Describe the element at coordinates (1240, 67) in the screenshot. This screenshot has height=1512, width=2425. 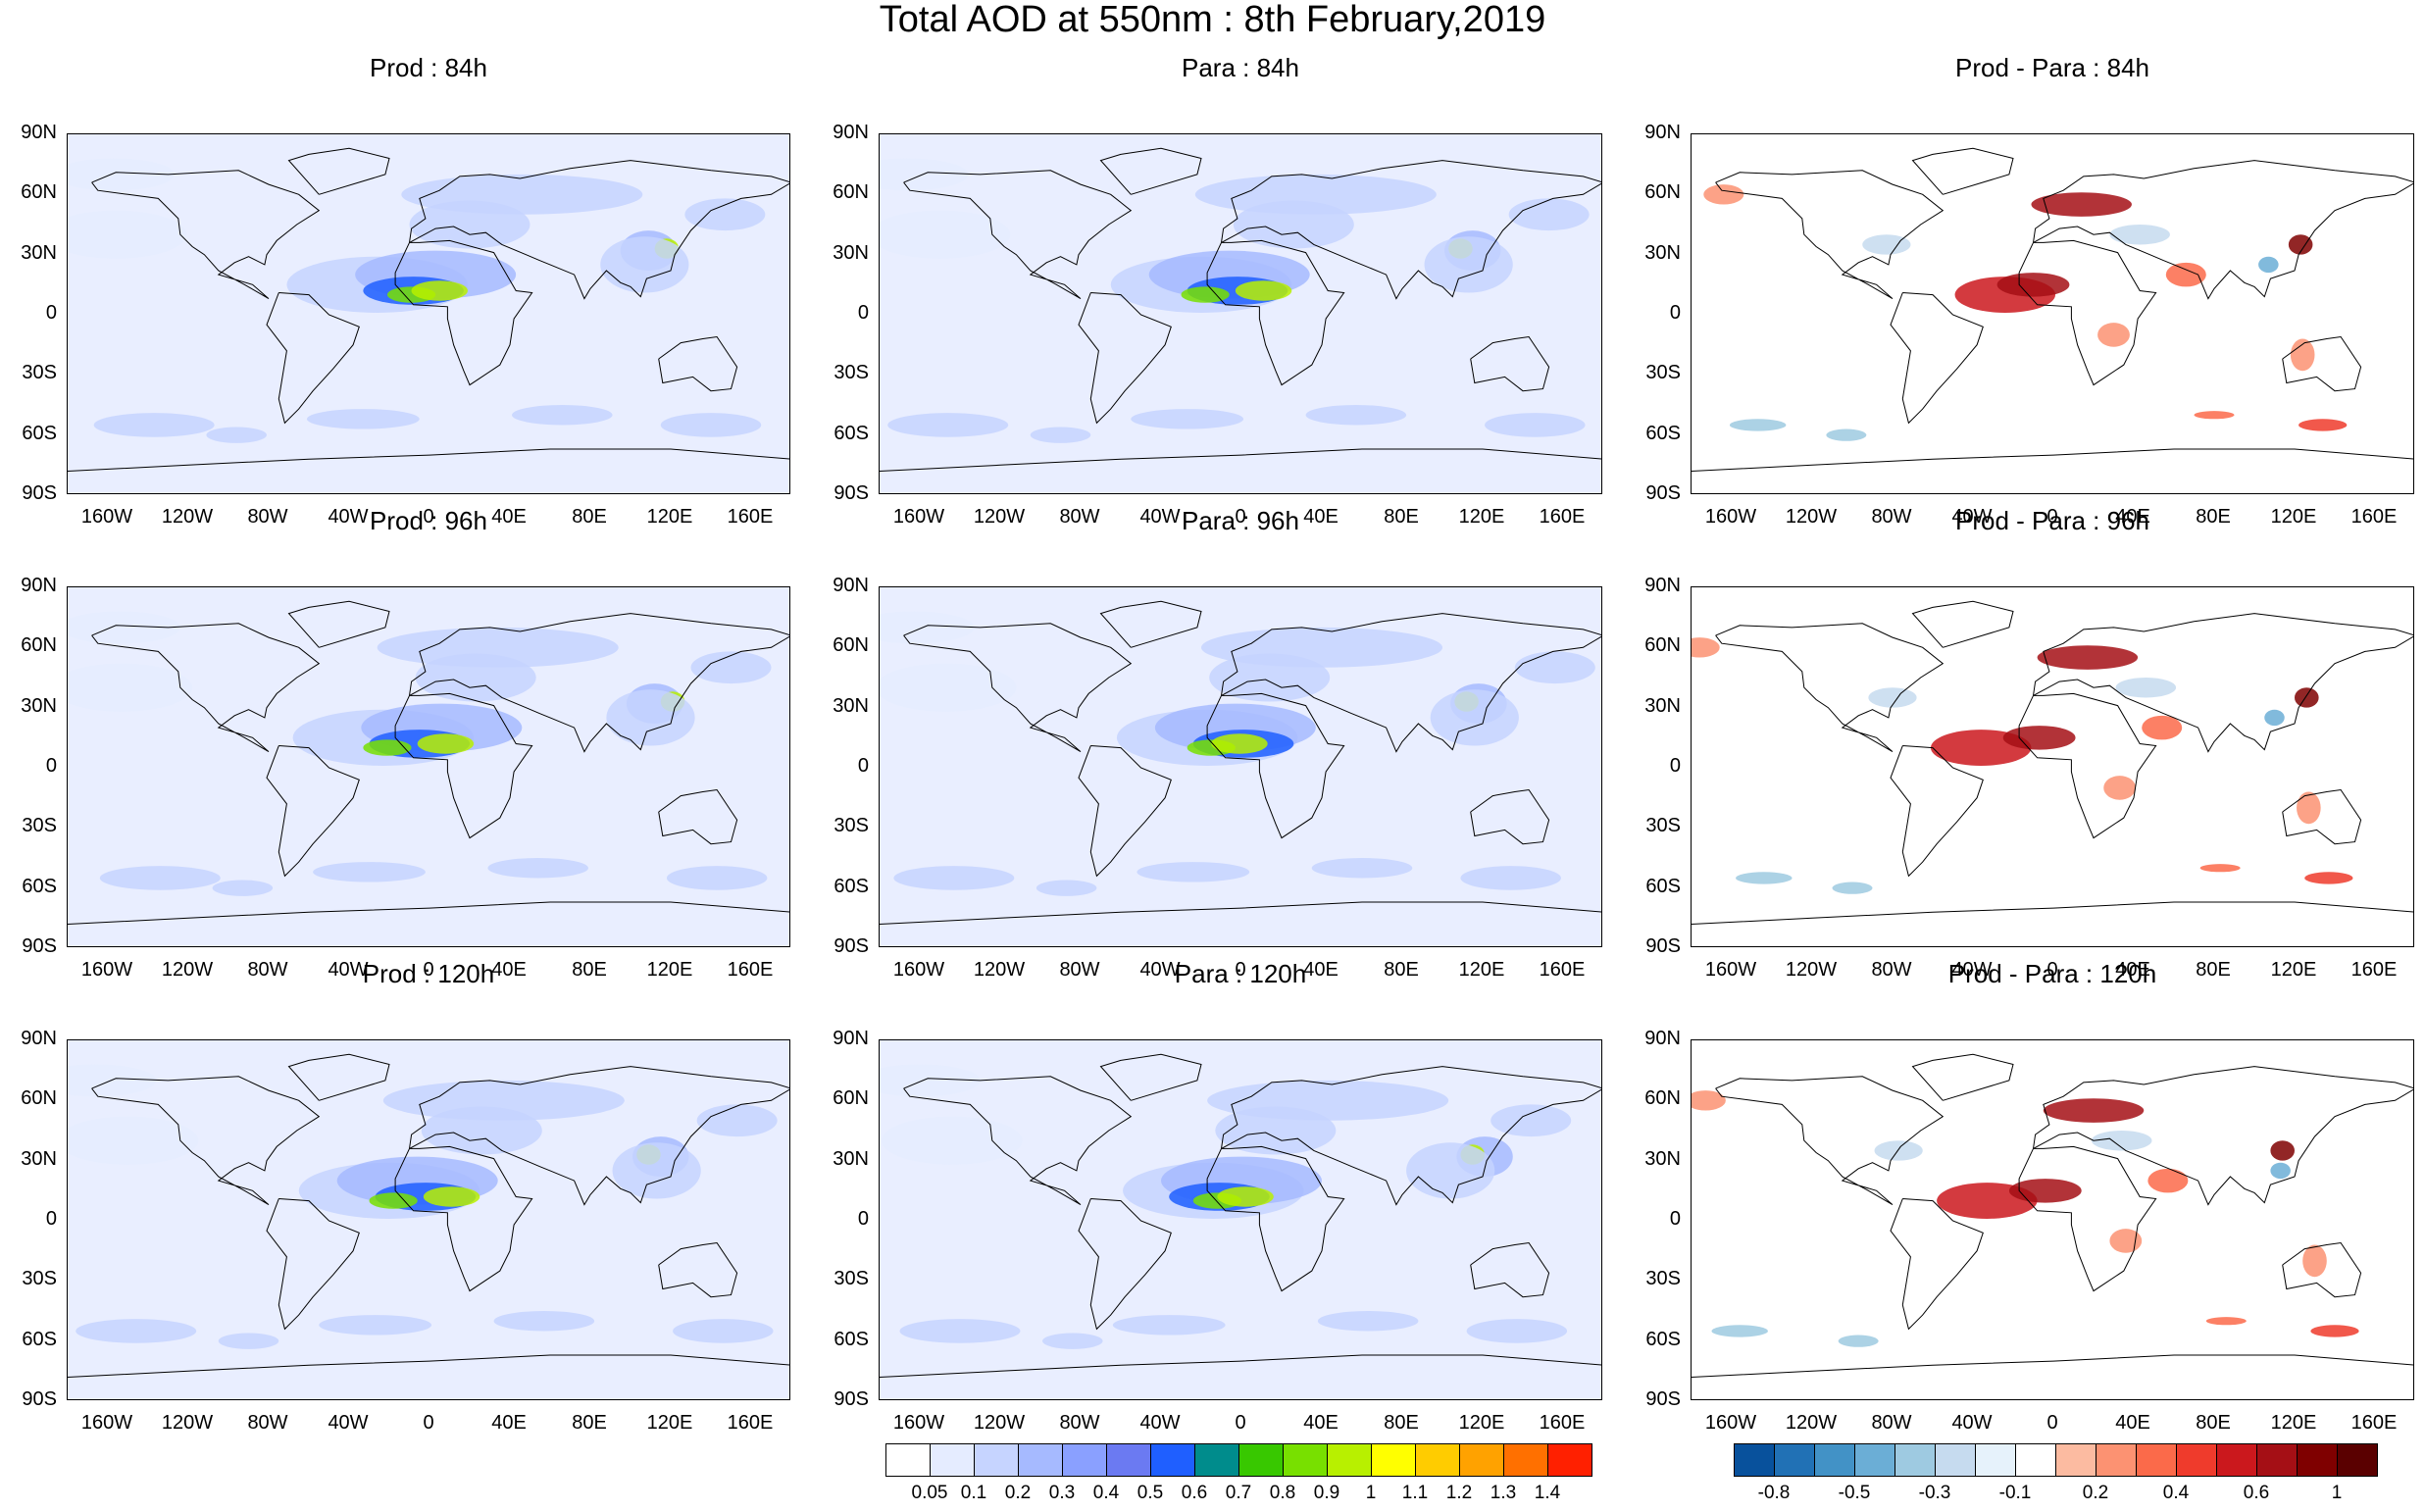
I see `panel-title: Para : 84h` at that location.